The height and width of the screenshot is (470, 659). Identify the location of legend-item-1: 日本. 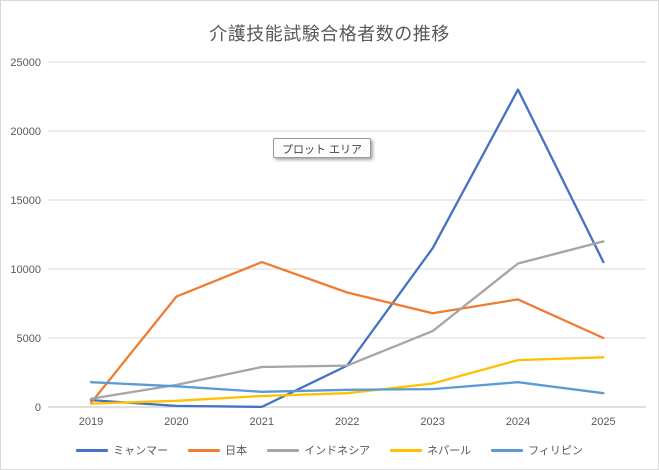
(217, 450).